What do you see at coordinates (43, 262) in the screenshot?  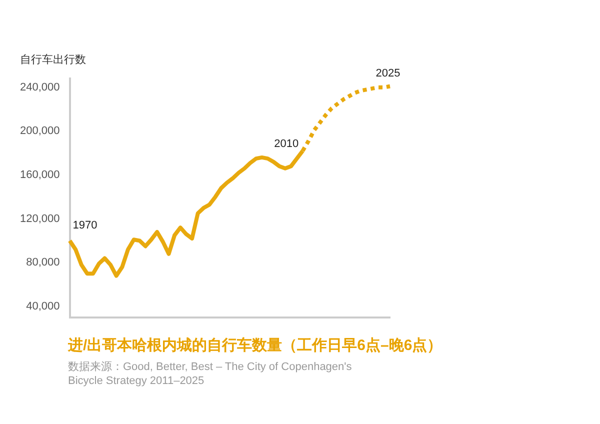 I see `y-tick-label: 80,000` at bounding box center [43, 262].